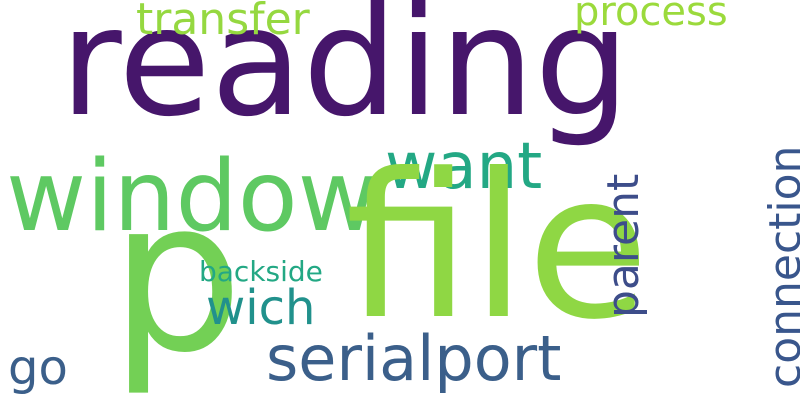  What do you see at coordinates (464, 167) in the screenshot?
I see `word-want: want` at bounding box center [464, 167].